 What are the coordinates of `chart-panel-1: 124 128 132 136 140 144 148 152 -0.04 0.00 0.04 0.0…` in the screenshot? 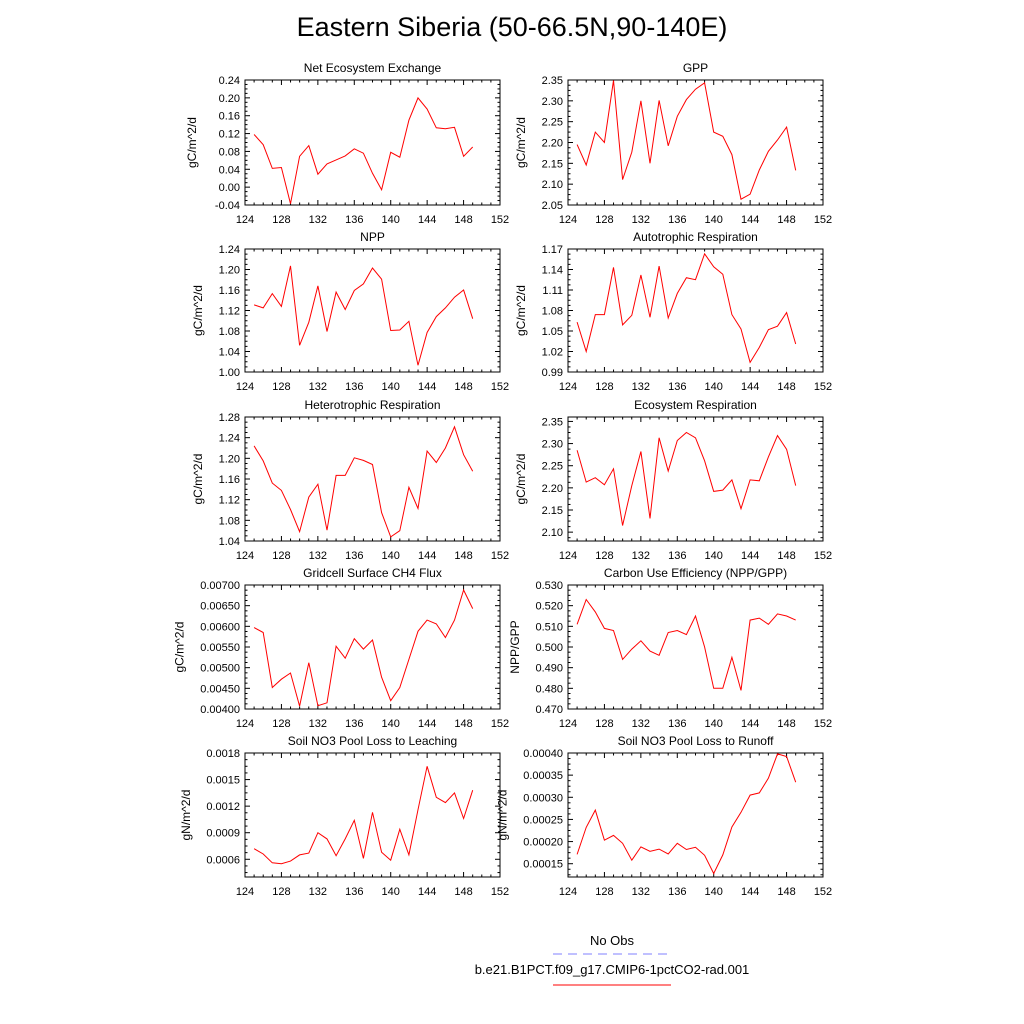 It's located at (347, 143).